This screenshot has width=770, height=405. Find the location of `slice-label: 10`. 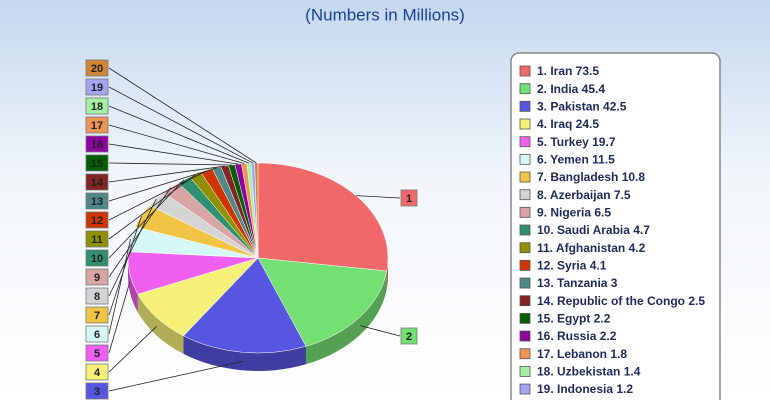

slice-label: 10 is located at coordinates (97, 259).